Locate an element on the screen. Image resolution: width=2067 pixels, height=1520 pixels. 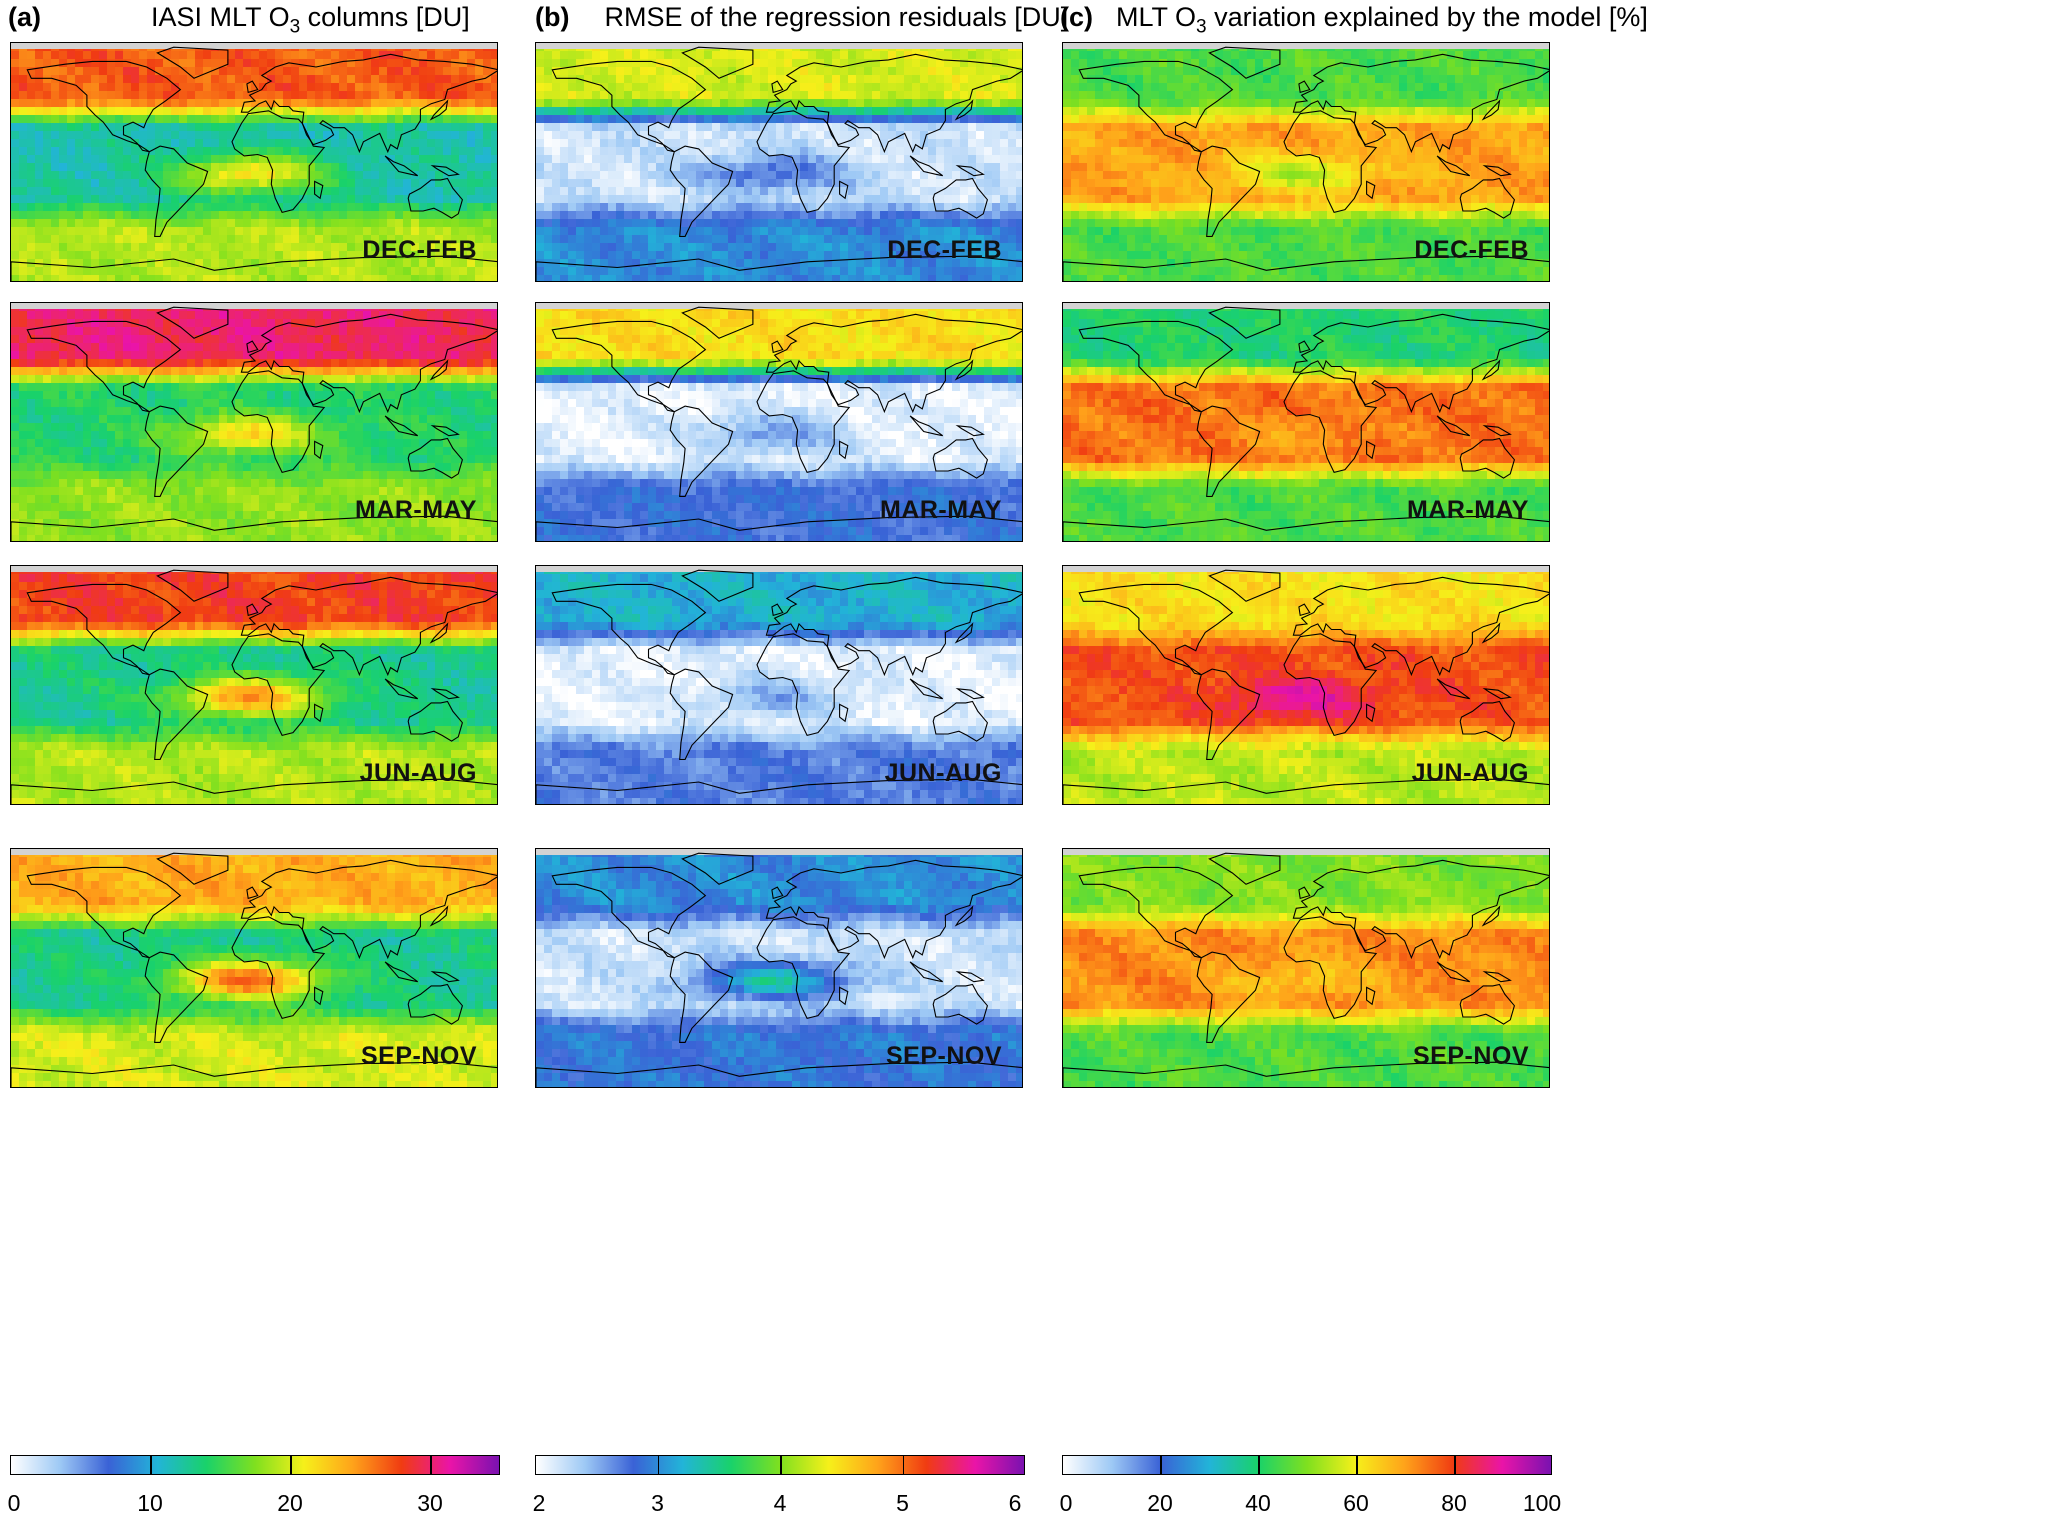
coastline is located at coordinates (176, 451).